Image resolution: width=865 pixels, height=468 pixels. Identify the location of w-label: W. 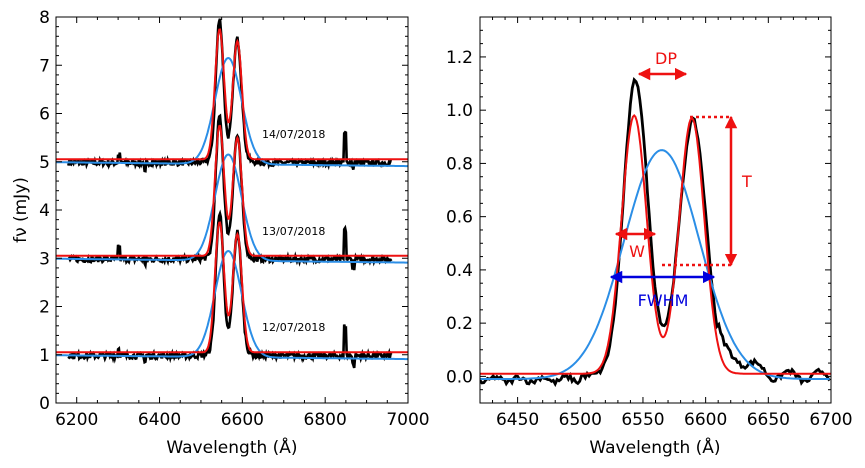
(637, 251).